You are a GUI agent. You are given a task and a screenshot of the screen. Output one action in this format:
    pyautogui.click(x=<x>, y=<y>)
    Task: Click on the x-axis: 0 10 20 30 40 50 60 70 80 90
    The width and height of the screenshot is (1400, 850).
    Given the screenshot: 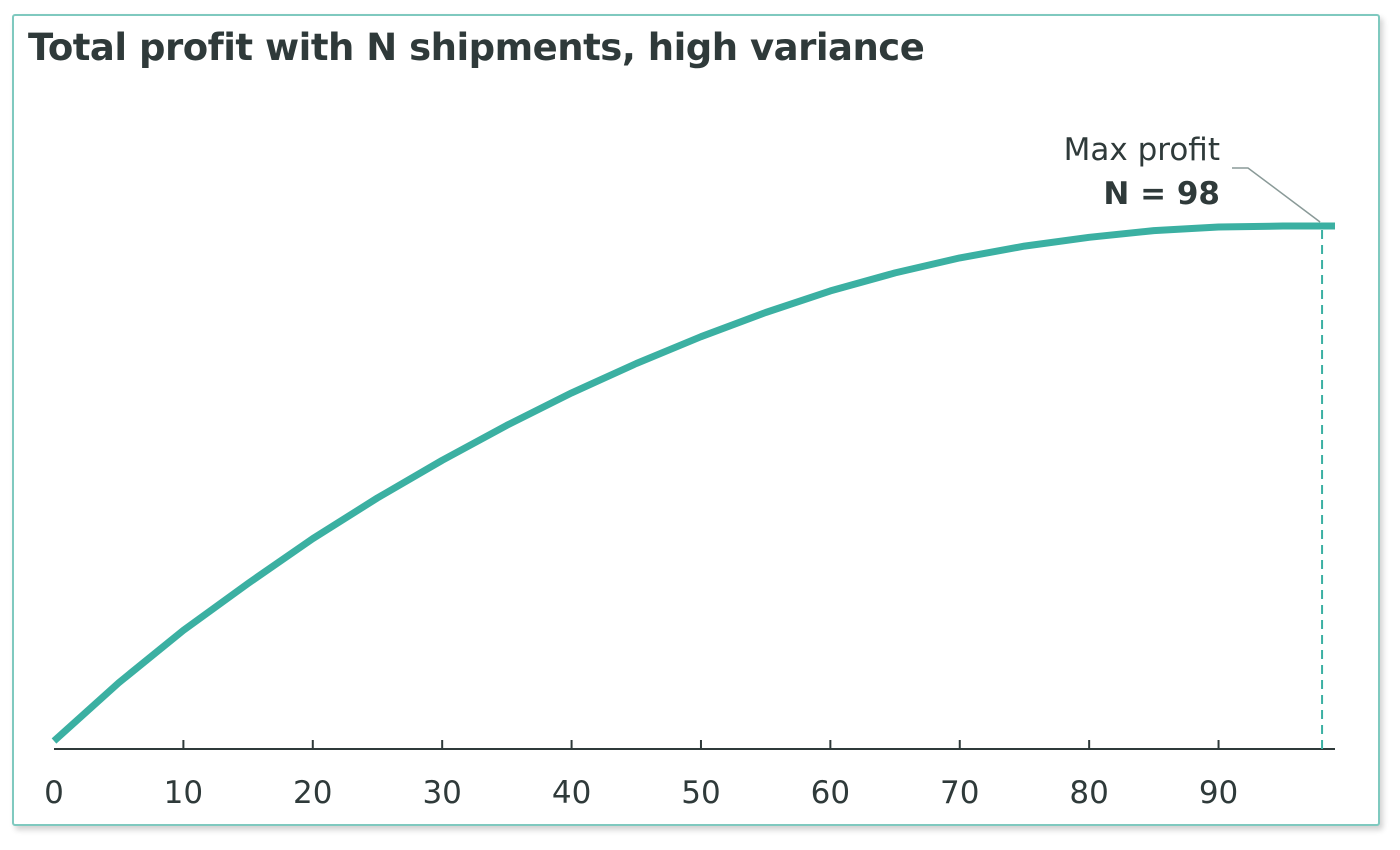 What is the action you would take?
    pyautogui.click(x=689, y=775)
    